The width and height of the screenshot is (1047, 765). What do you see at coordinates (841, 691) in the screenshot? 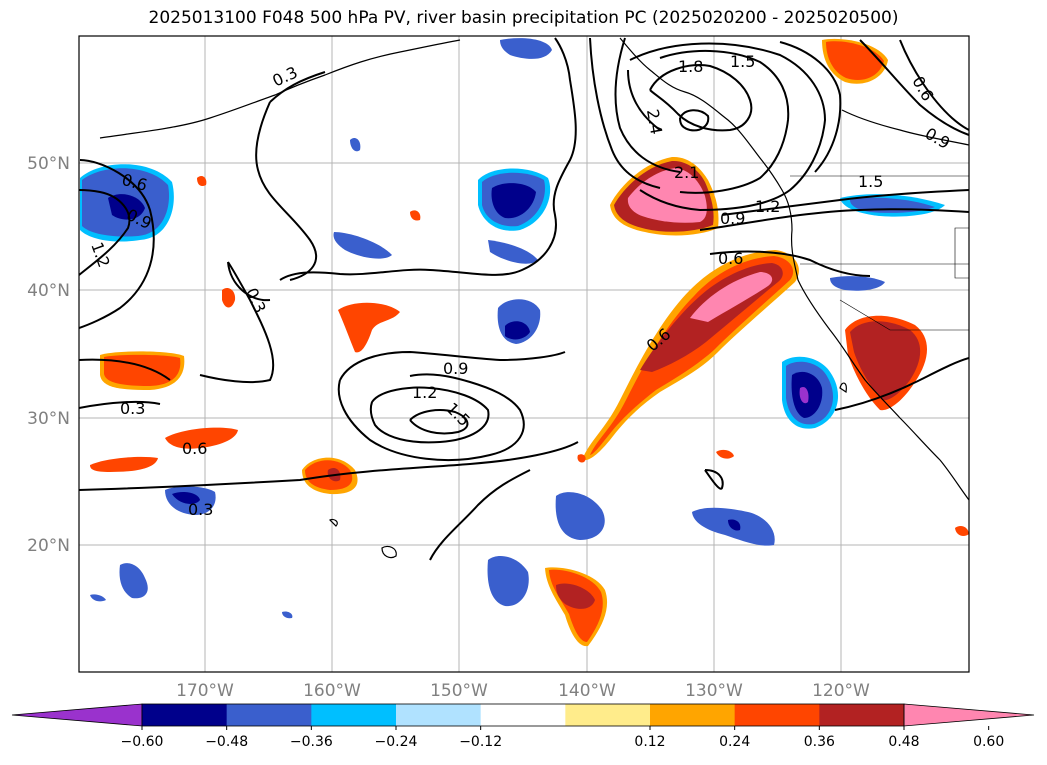
I see `lon-label: 120°W` at bounding box center [841, 691].